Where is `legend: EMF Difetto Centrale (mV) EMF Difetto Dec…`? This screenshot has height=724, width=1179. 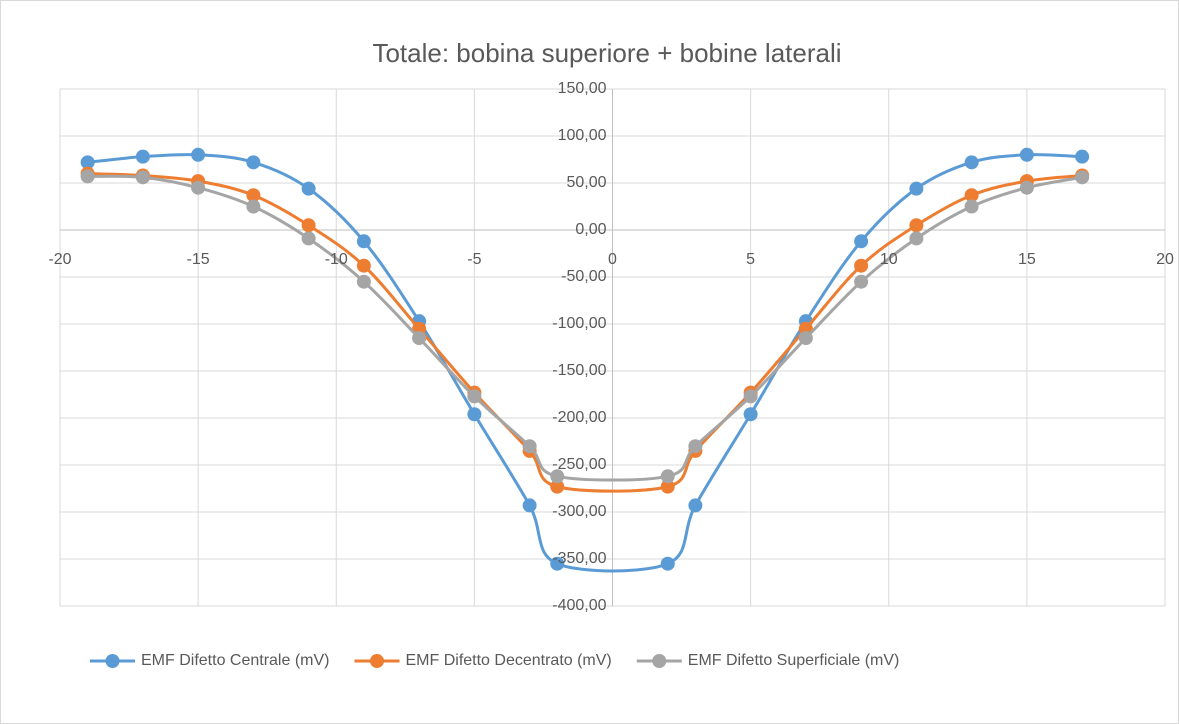 legend: EMF Difetto Centrale (mV) EMF Difetto Dec… is located at coordinates (494, 660).